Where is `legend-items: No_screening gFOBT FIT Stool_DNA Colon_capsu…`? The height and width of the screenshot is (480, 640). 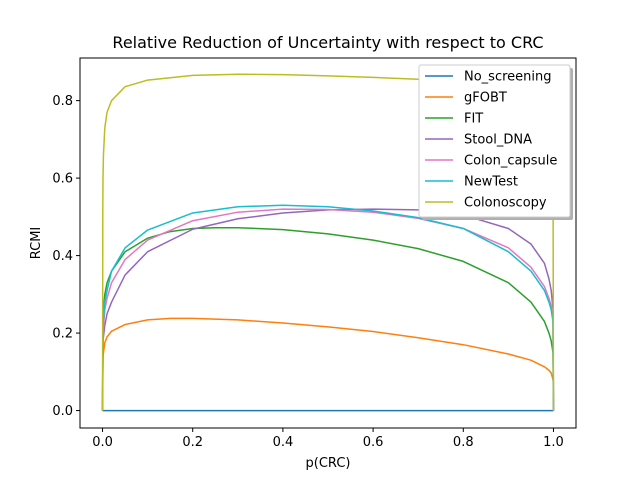
legend-items: No_screening gFOBT FIT Stool_DNA Colon_capsu… is located at coordinates (491, 140).